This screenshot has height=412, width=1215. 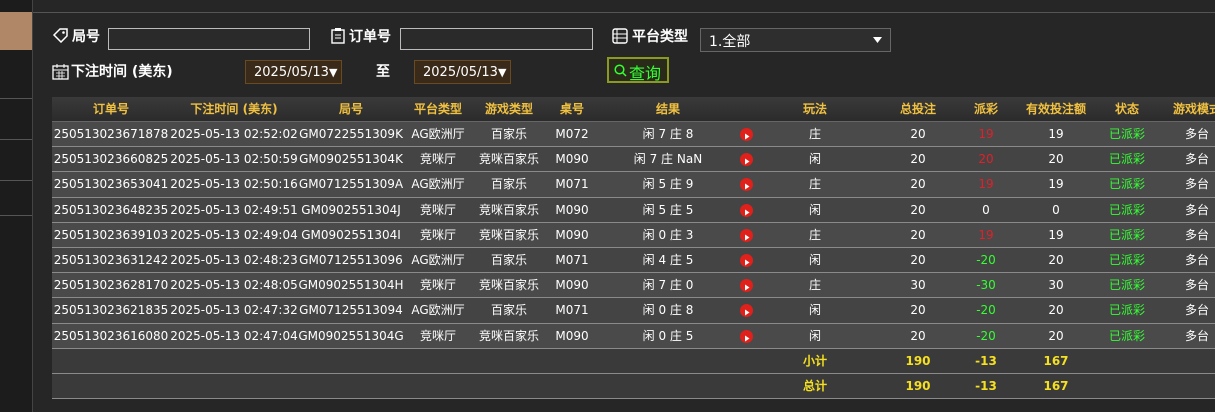 What do you see at coordinates (917, 109) in the screenshot?
I see `header-total-bet: 总投注` at bounding box center [917, 109].